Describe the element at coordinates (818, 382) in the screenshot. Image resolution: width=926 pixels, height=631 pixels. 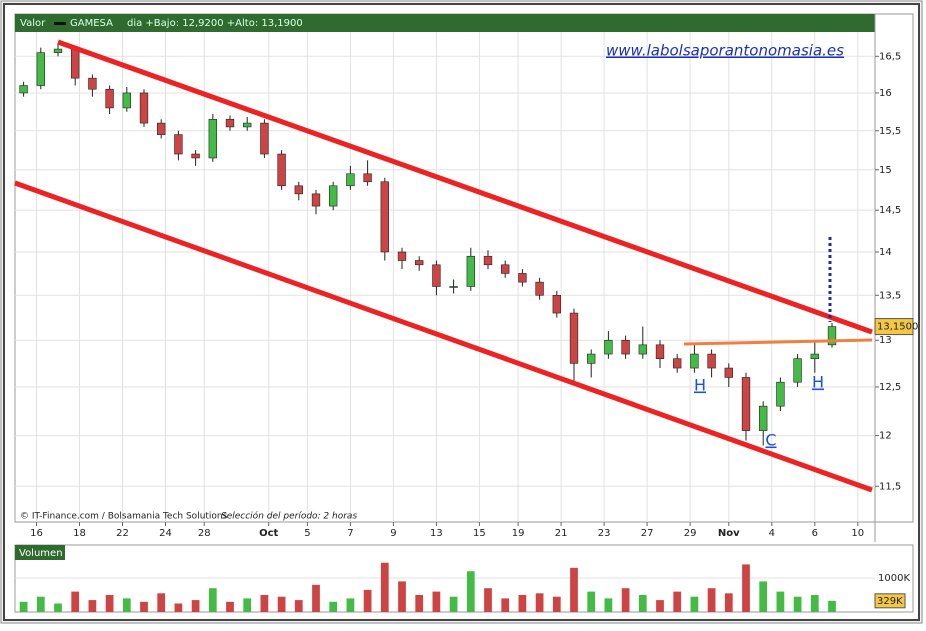
I see `annotation: H` at that location.